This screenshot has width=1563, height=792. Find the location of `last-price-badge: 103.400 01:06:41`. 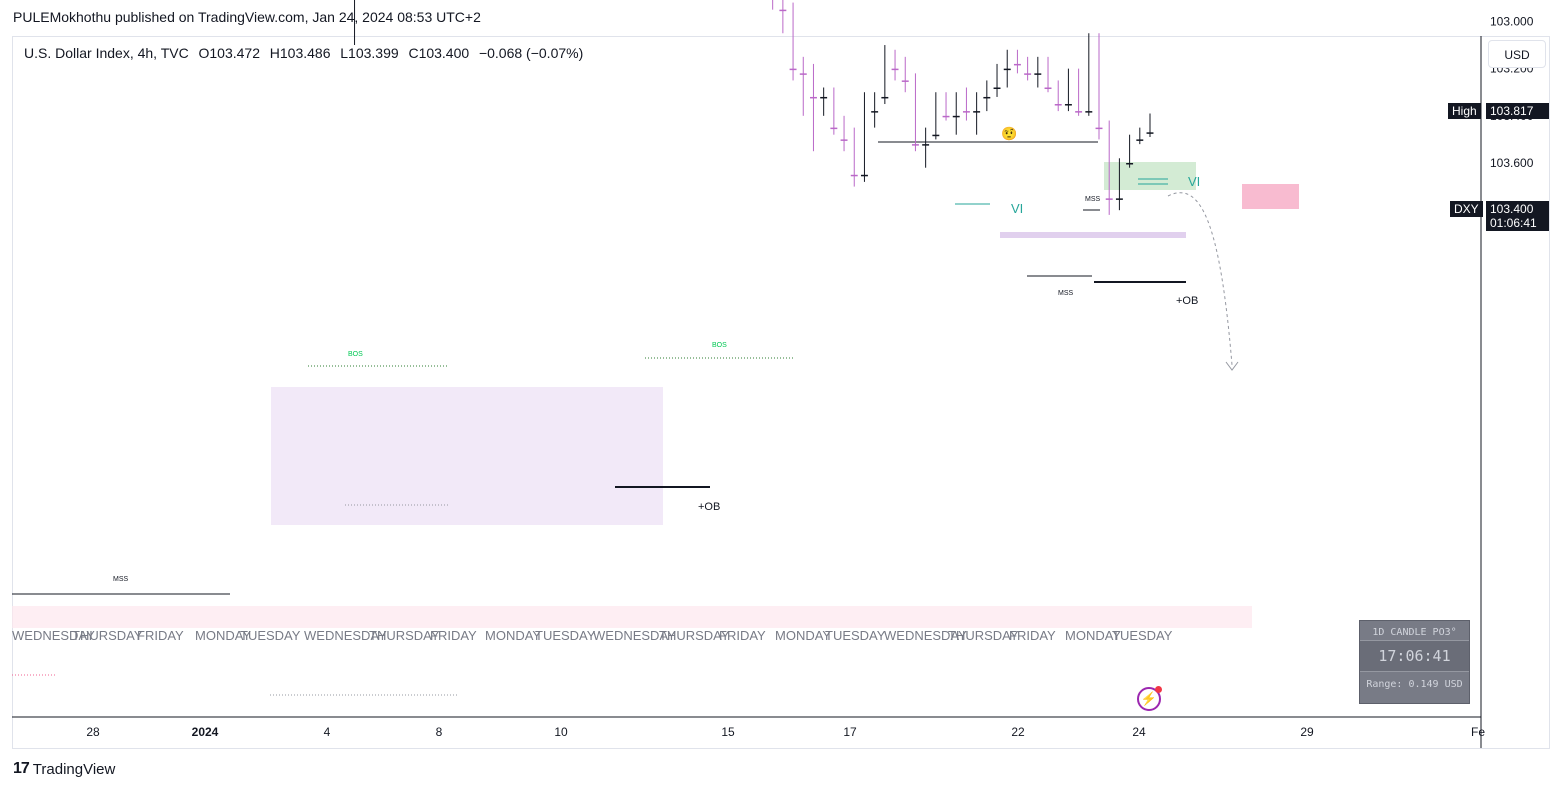

last-price-badge: 103.400 01:06:41 is located at coordinates (1517, 216).